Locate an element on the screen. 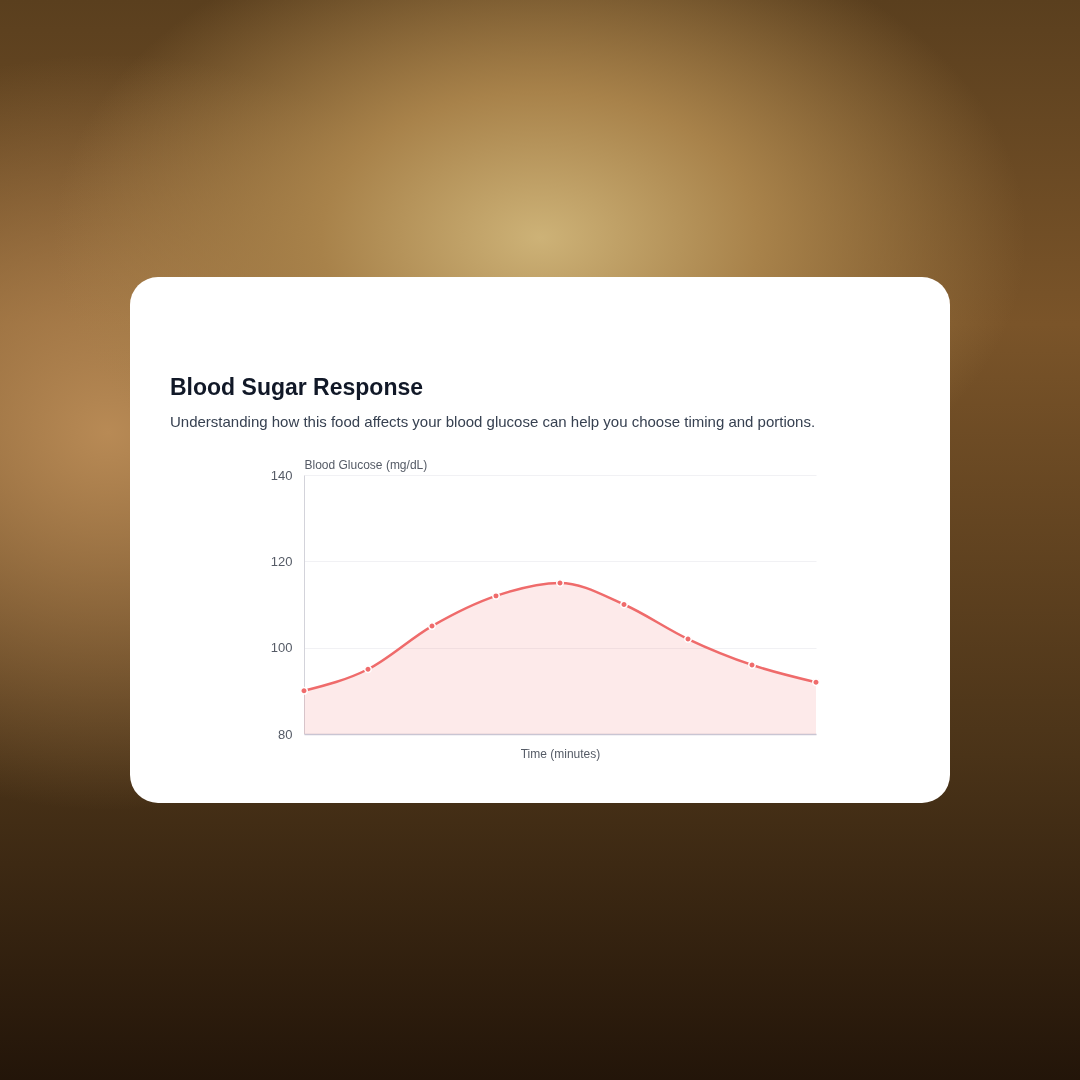 This screenshot has width=1080, height=1080. chart-title: Blood Sugar Response is located at coordinates (297, 387).